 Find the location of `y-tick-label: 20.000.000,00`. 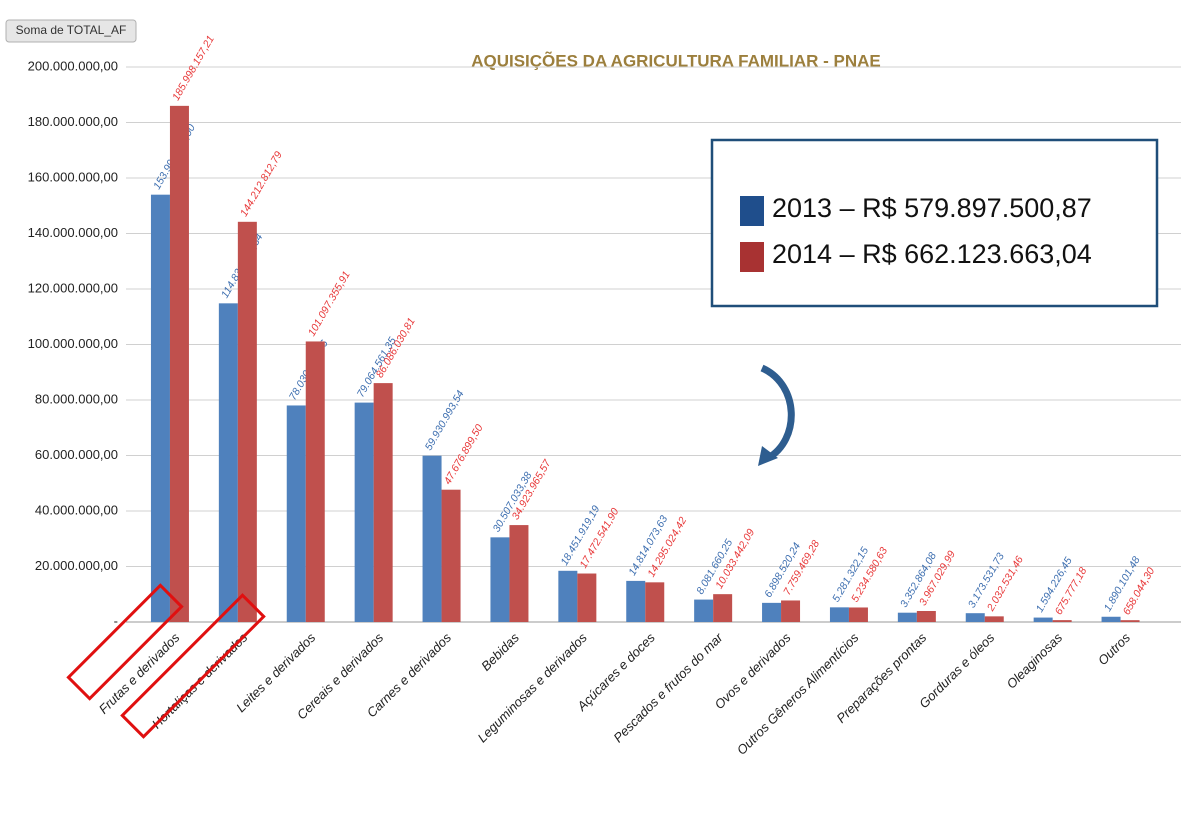

y-tick-label: 20.000.000,00 is located at coordinates (76, 565).